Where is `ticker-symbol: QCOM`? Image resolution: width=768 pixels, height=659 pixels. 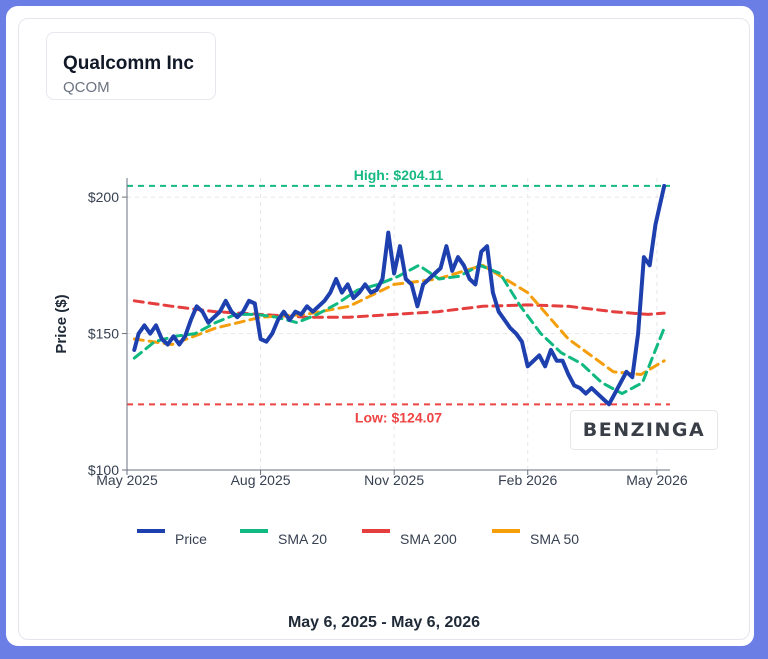
ticker-symbol: QCOM is located at coordinates (86, 87).